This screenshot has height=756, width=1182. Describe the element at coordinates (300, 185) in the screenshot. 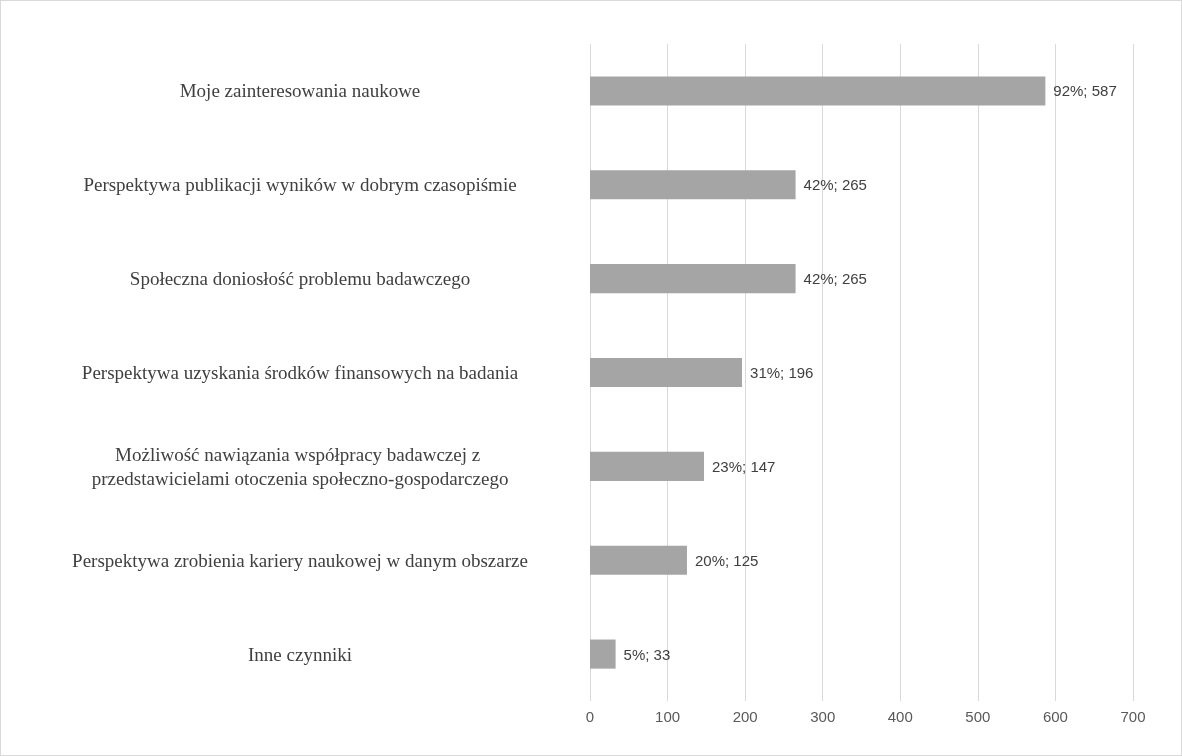

I see `y-tick-label: Perspektywa publikacji wyników w dobrym czasopiśmie` at that location.